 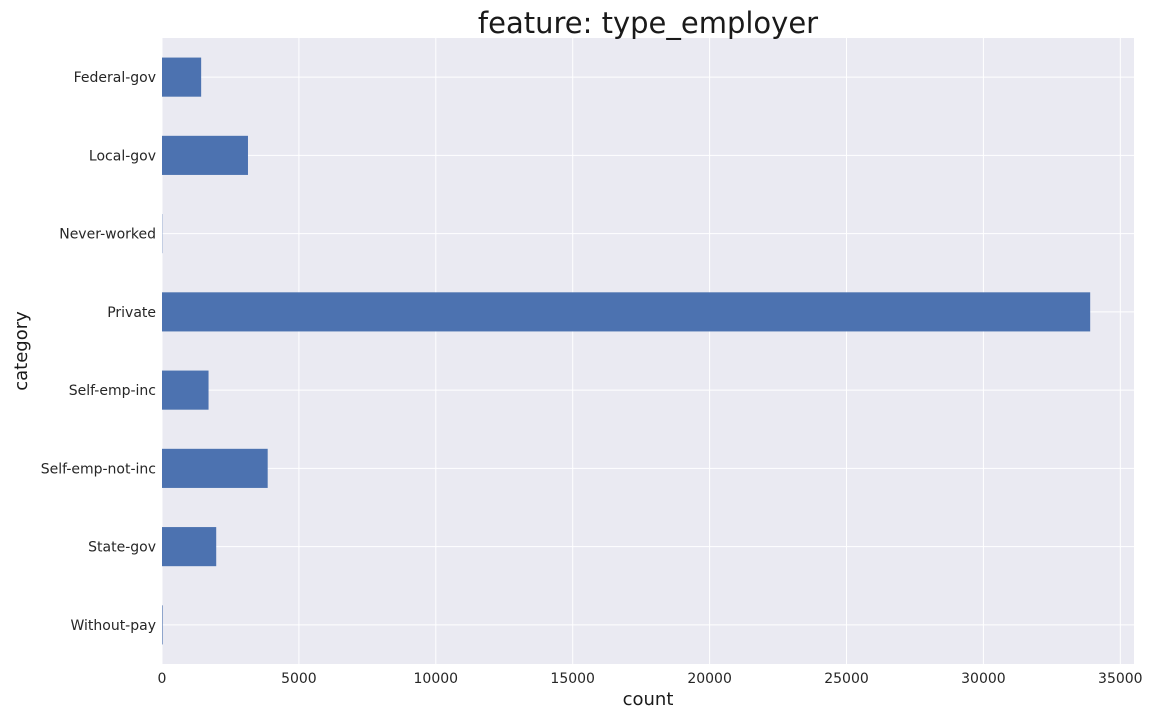 I want to click on y-tick-label: Without-pay, so click(x=113, y=626).